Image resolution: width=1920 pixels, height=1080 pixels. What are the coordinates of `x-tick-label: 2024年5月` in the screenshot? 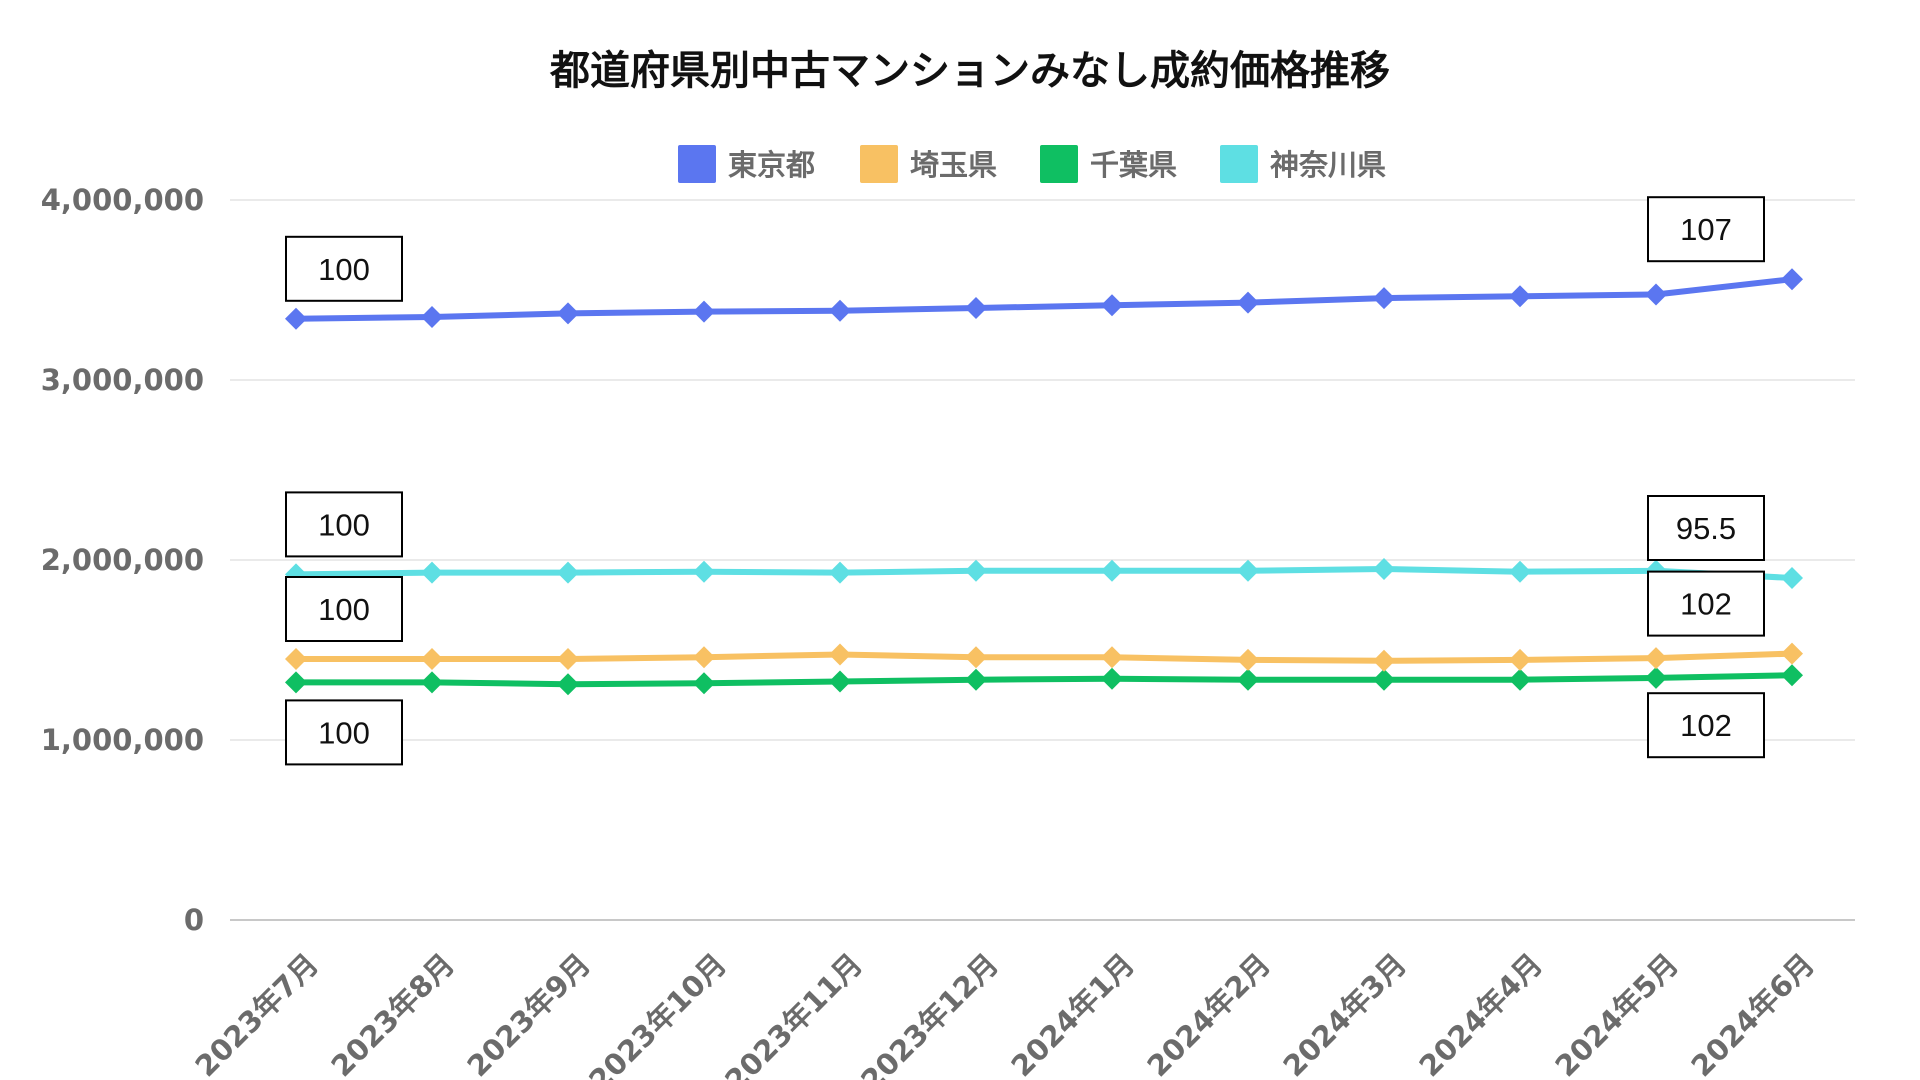 It's located at (1617, 1013).